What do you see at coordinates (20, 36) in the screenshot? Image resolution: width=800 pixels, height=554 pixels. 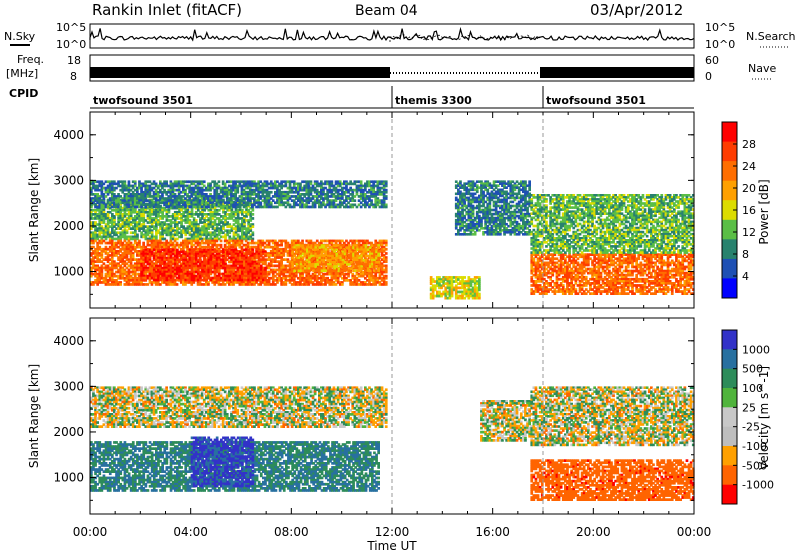 I see `noise-left-label: N.Sky` at bounding box center [20, 36].